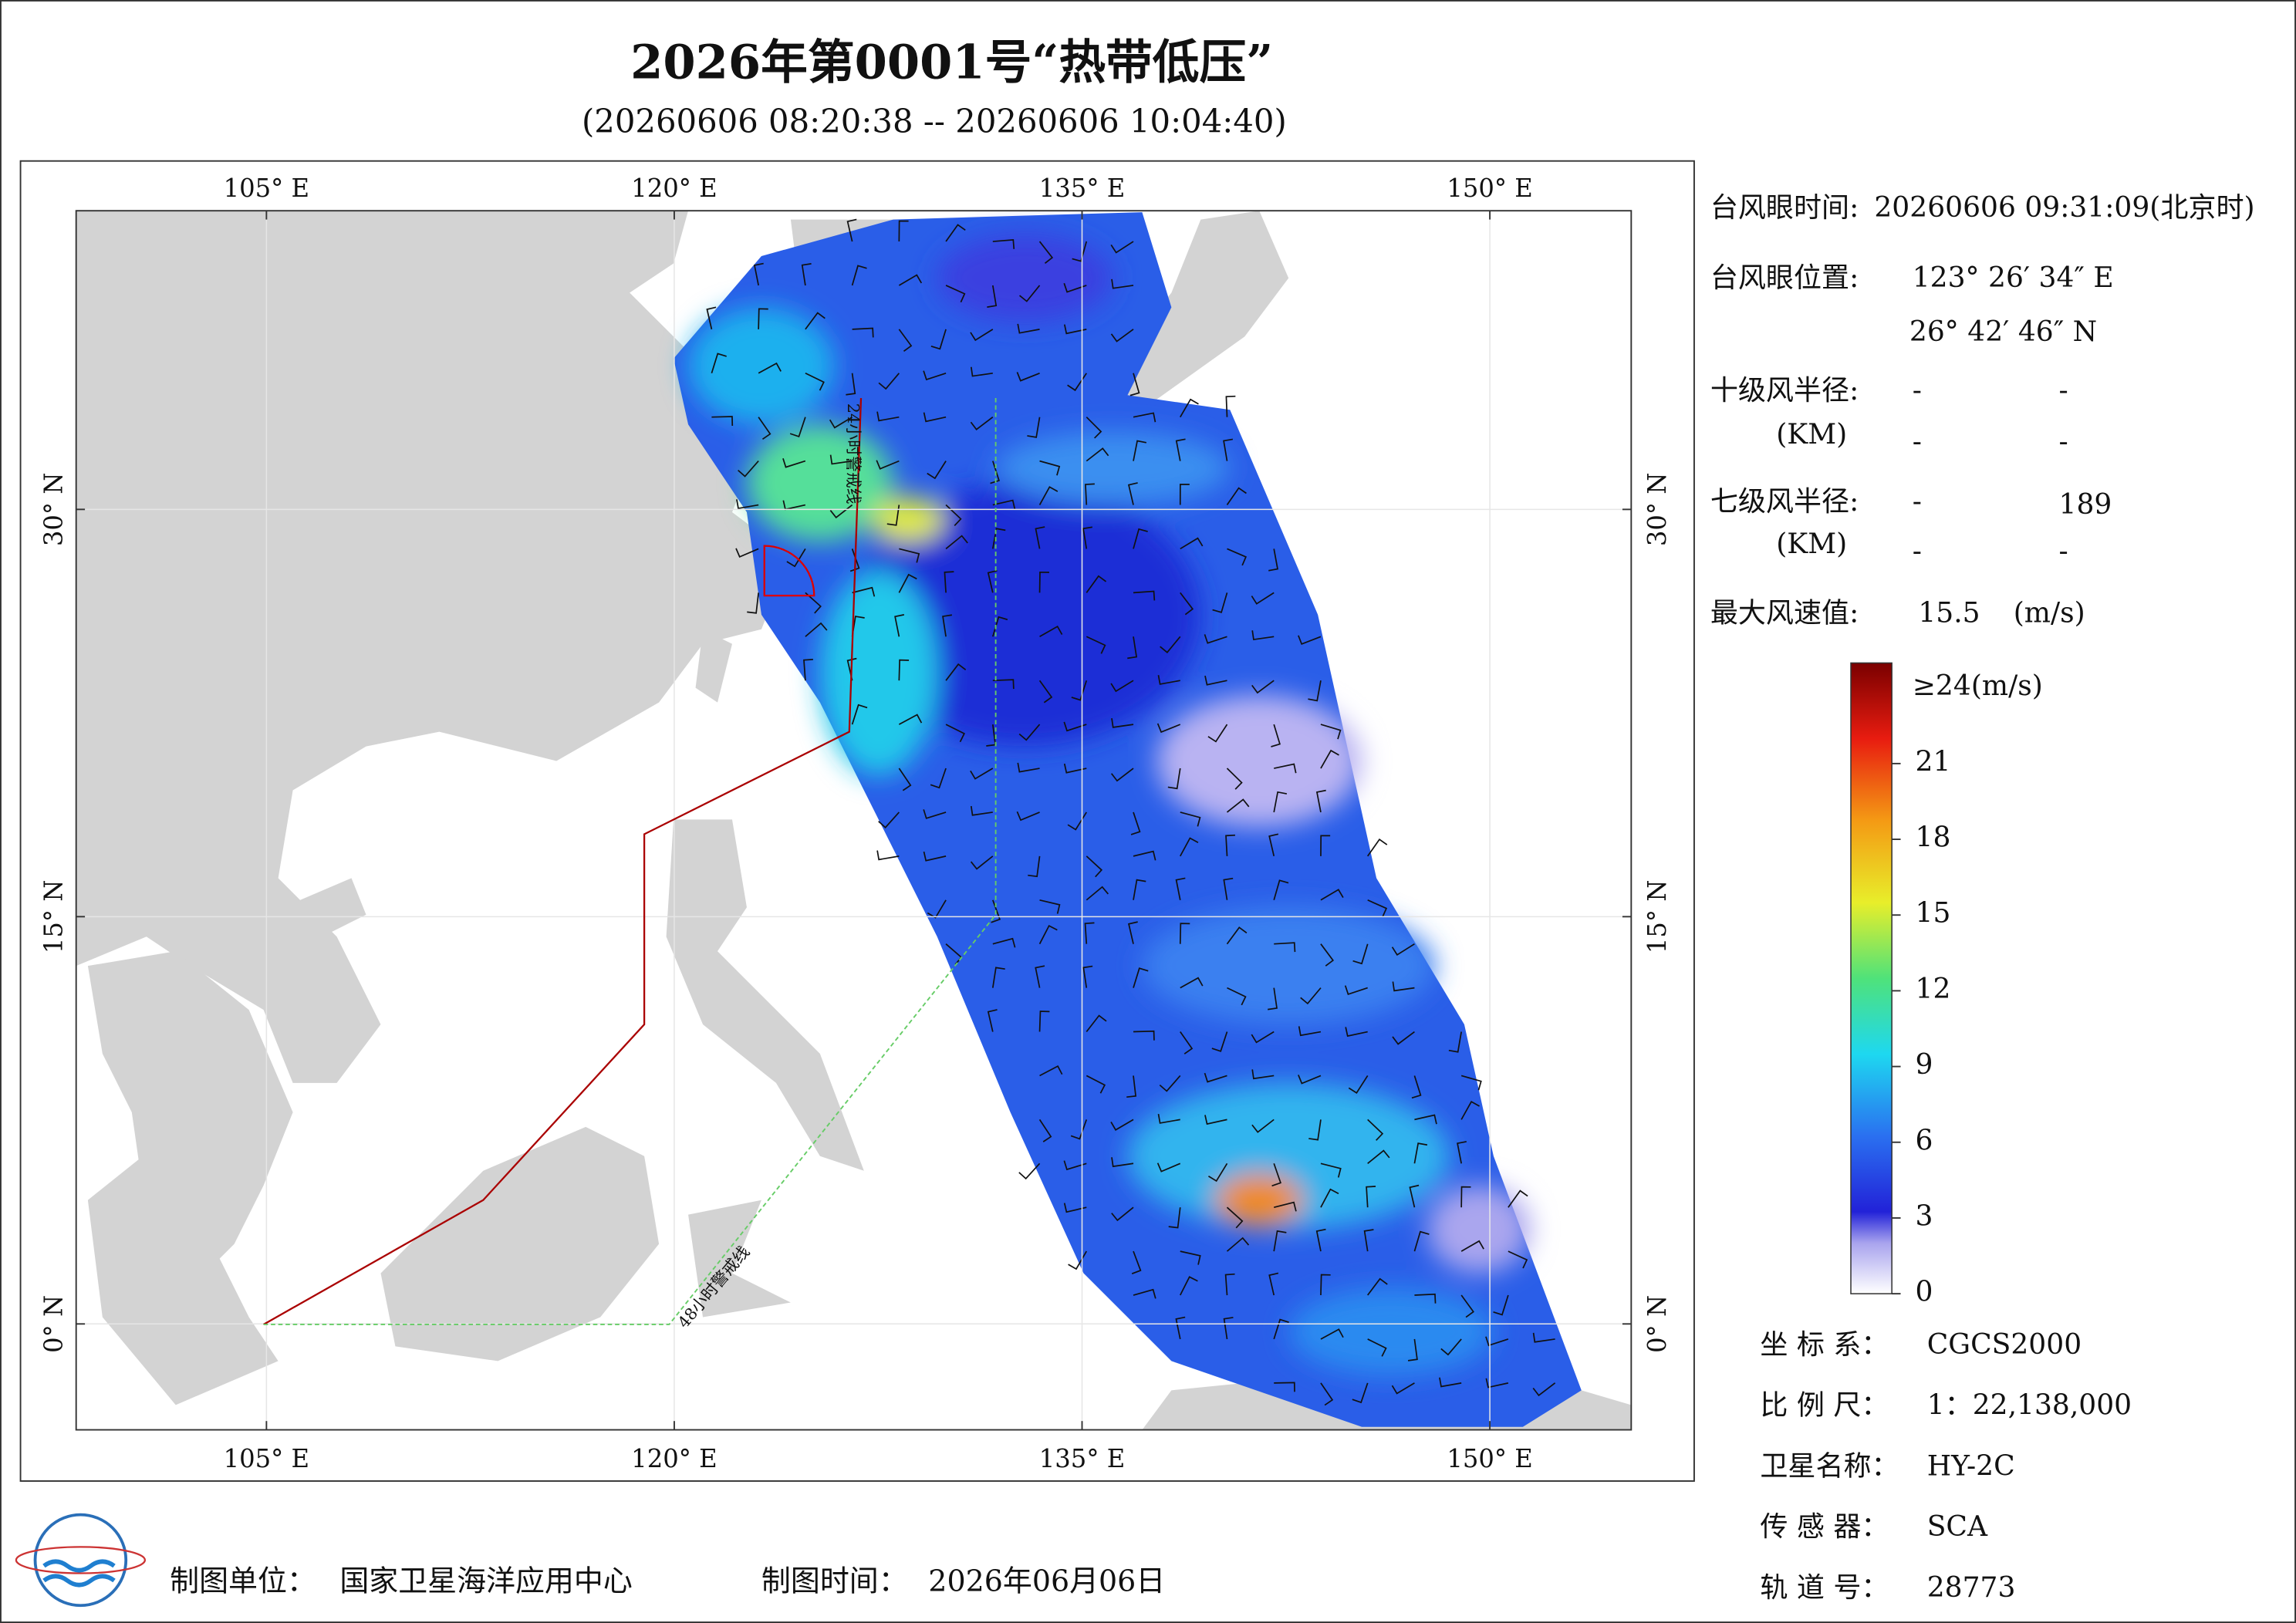 This screenshot has width=2296, height=1623. Describe the element at coordinates (1784, 207) in the screenshot. I see `info-label: 台风眼时间:` at that location.